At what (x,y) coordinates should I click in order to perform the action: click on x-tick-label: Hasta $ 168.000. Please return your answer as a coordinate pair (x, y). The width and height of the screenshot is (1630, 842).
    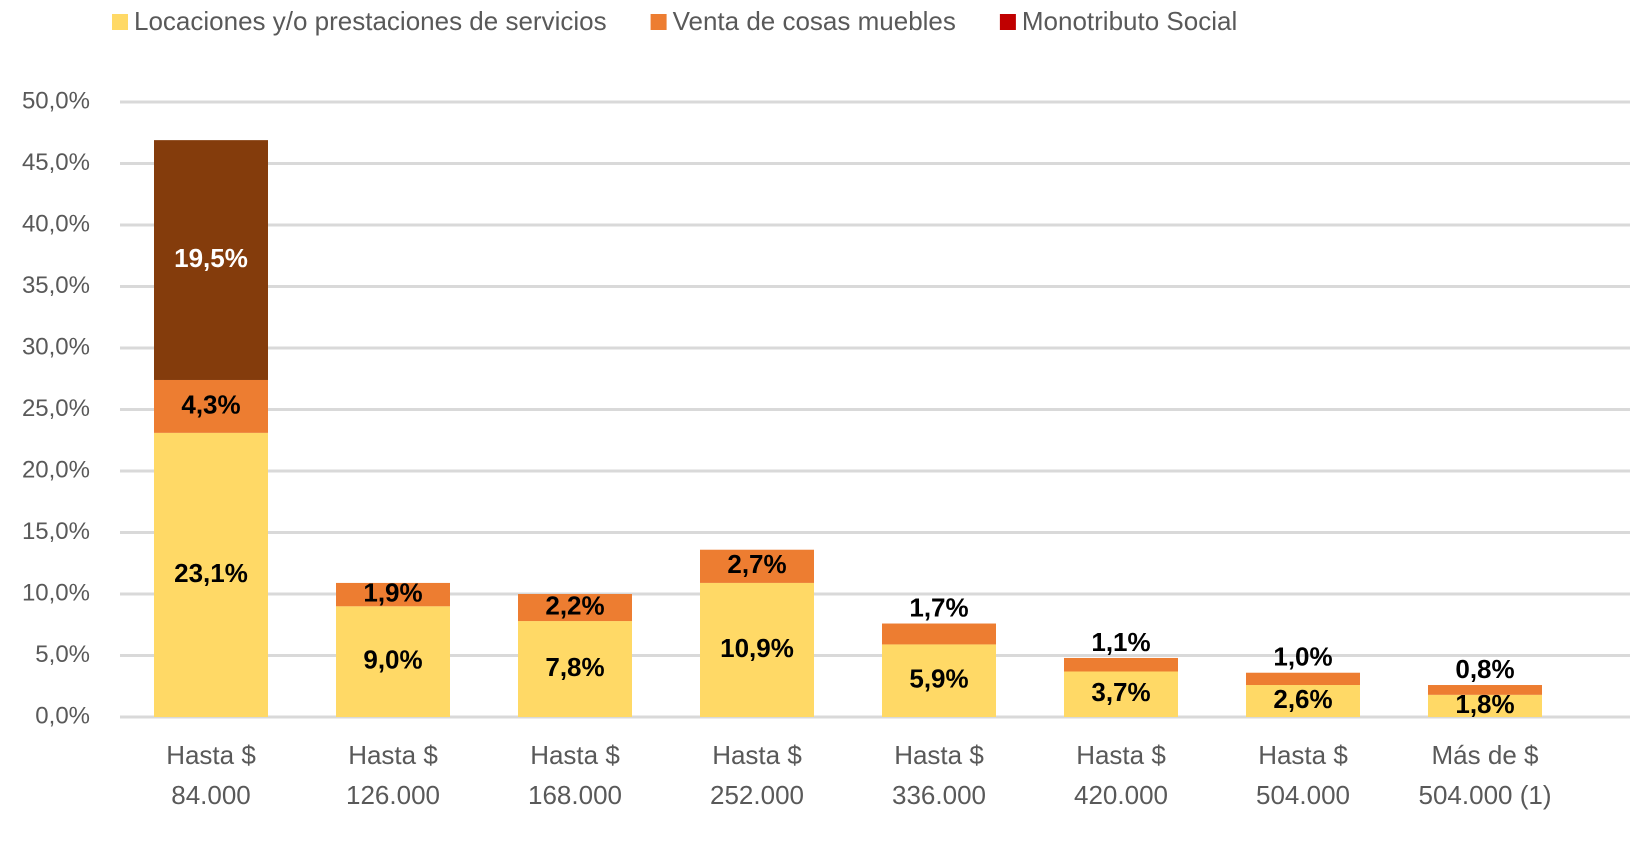
    Looking at the image, I should click on (575, 775).